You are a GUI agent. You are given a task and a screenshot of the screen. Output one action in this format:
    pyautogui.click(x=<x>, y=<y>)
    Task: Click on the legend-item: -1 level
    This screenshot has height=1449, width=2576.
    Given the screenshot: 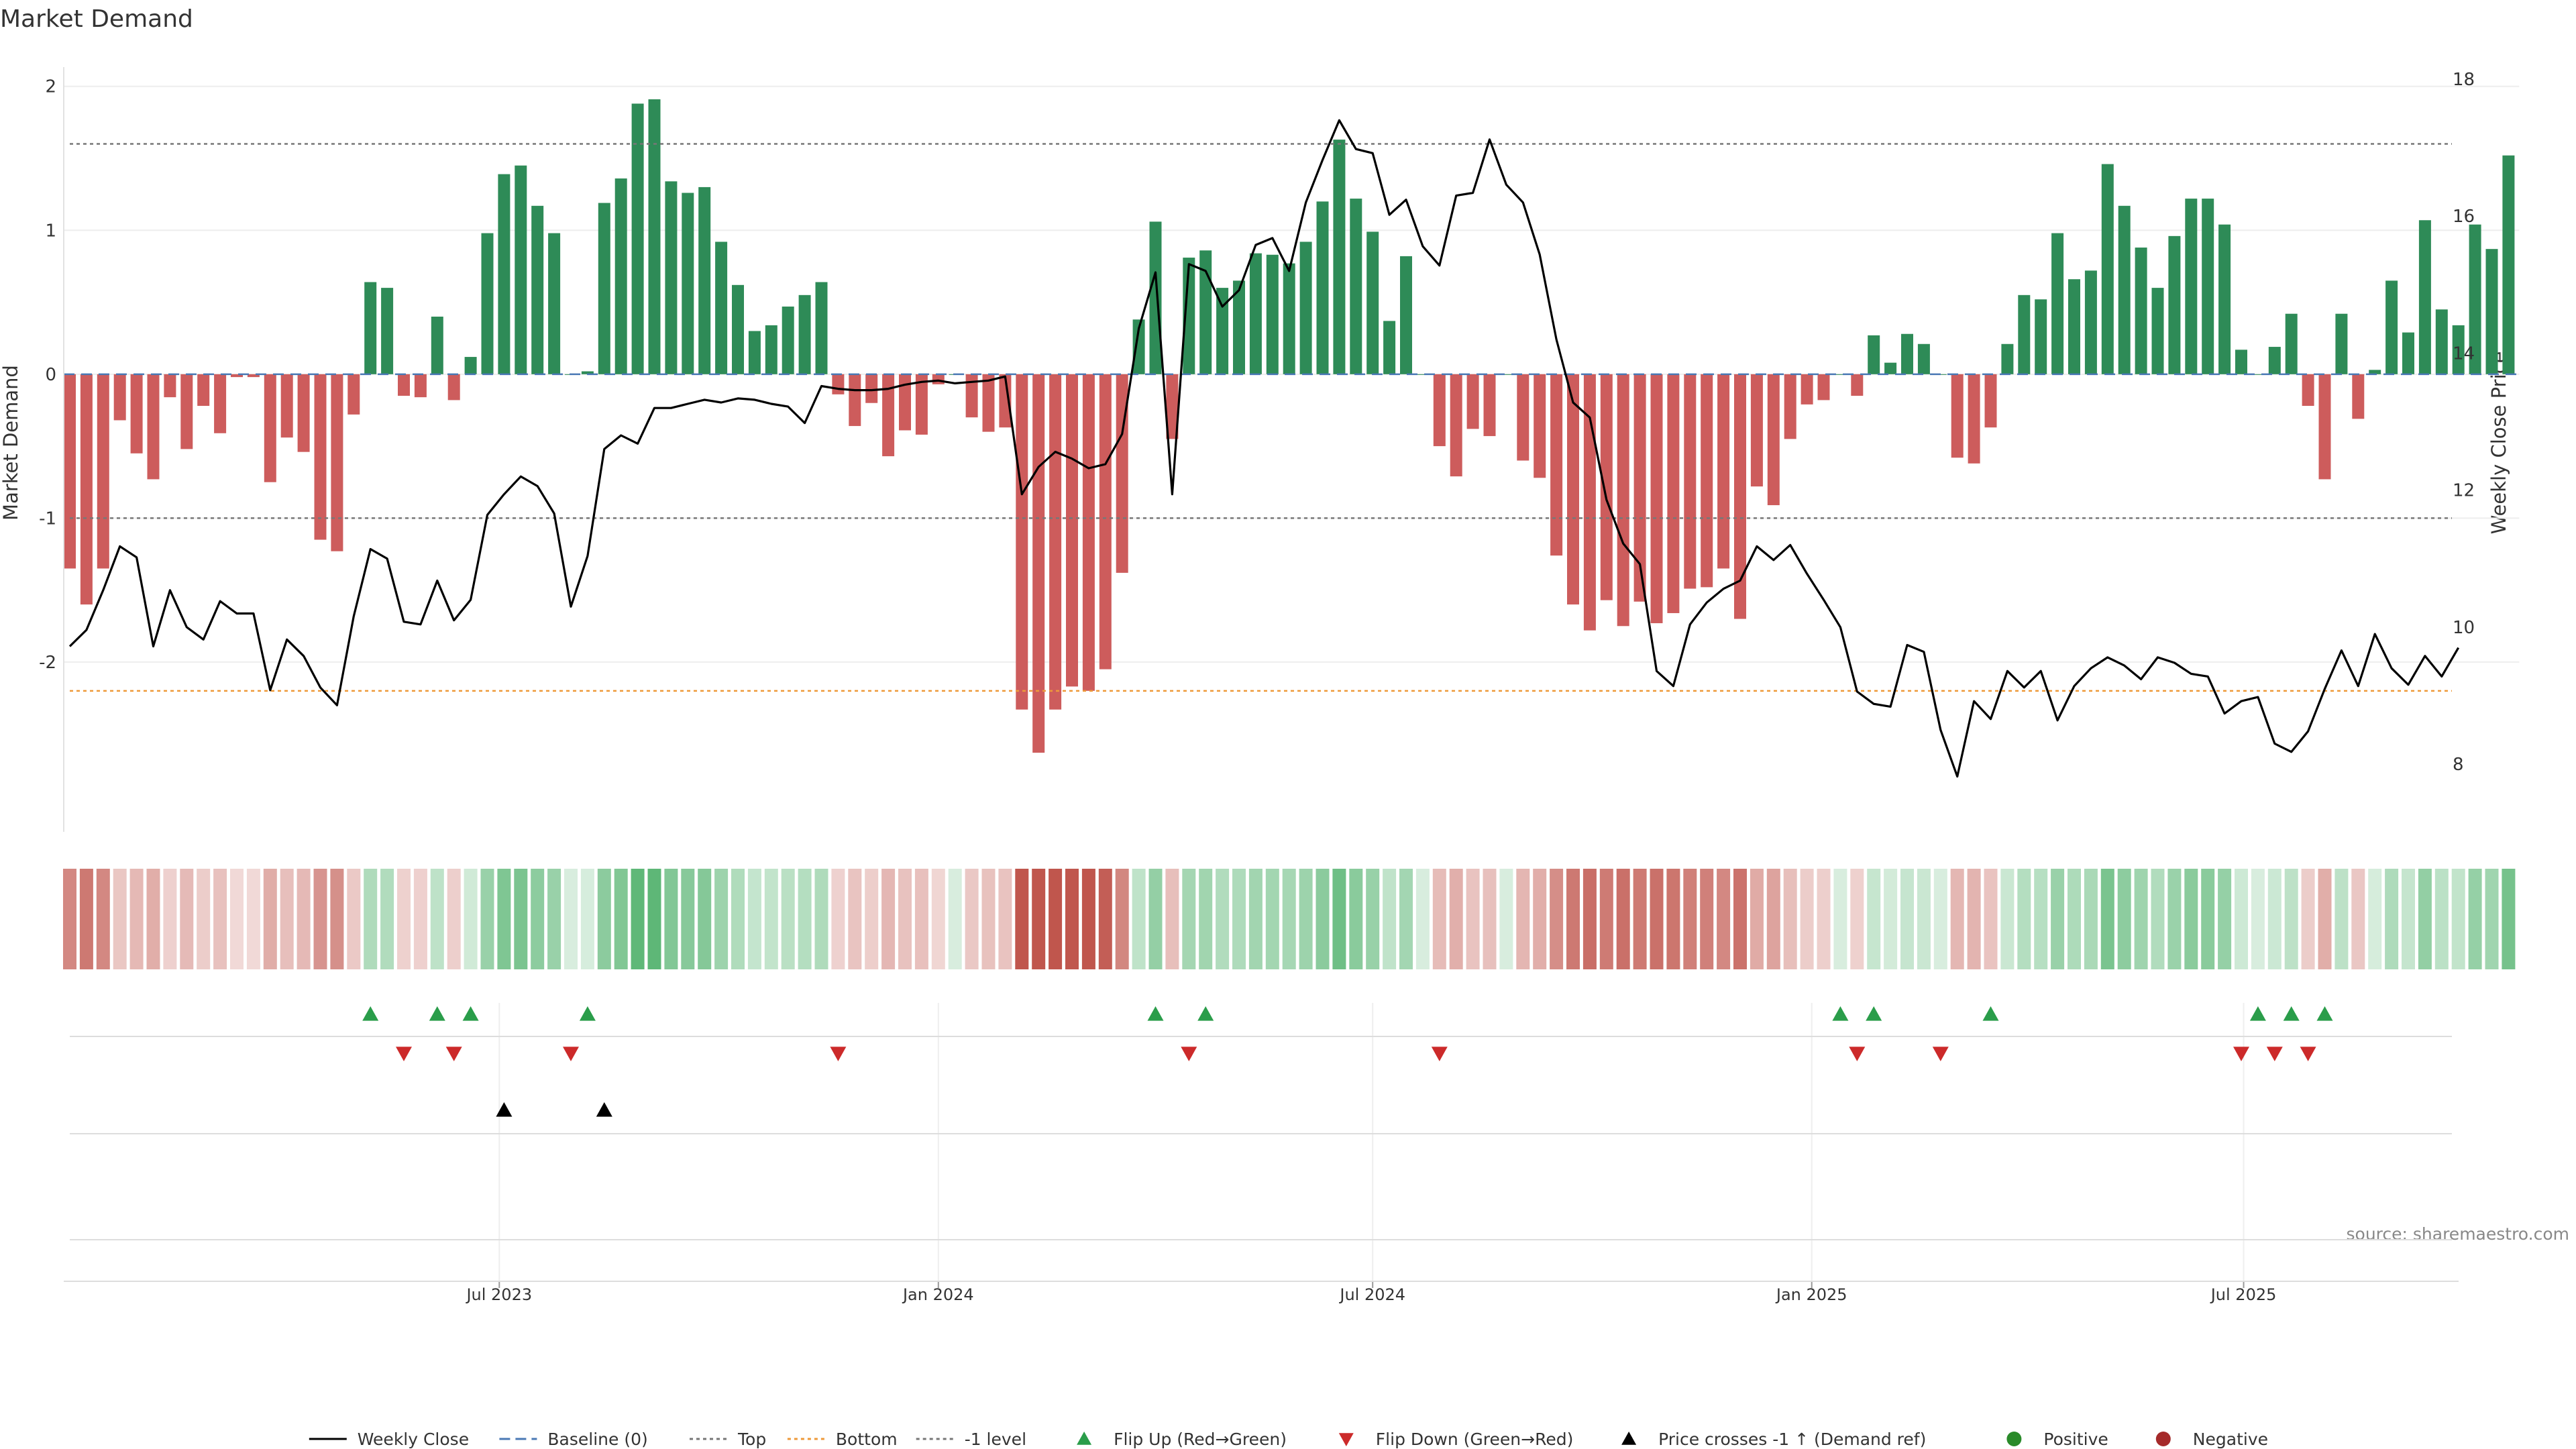 What is the action you would take?
    pyautogui.click(x=971, y=1439)
    